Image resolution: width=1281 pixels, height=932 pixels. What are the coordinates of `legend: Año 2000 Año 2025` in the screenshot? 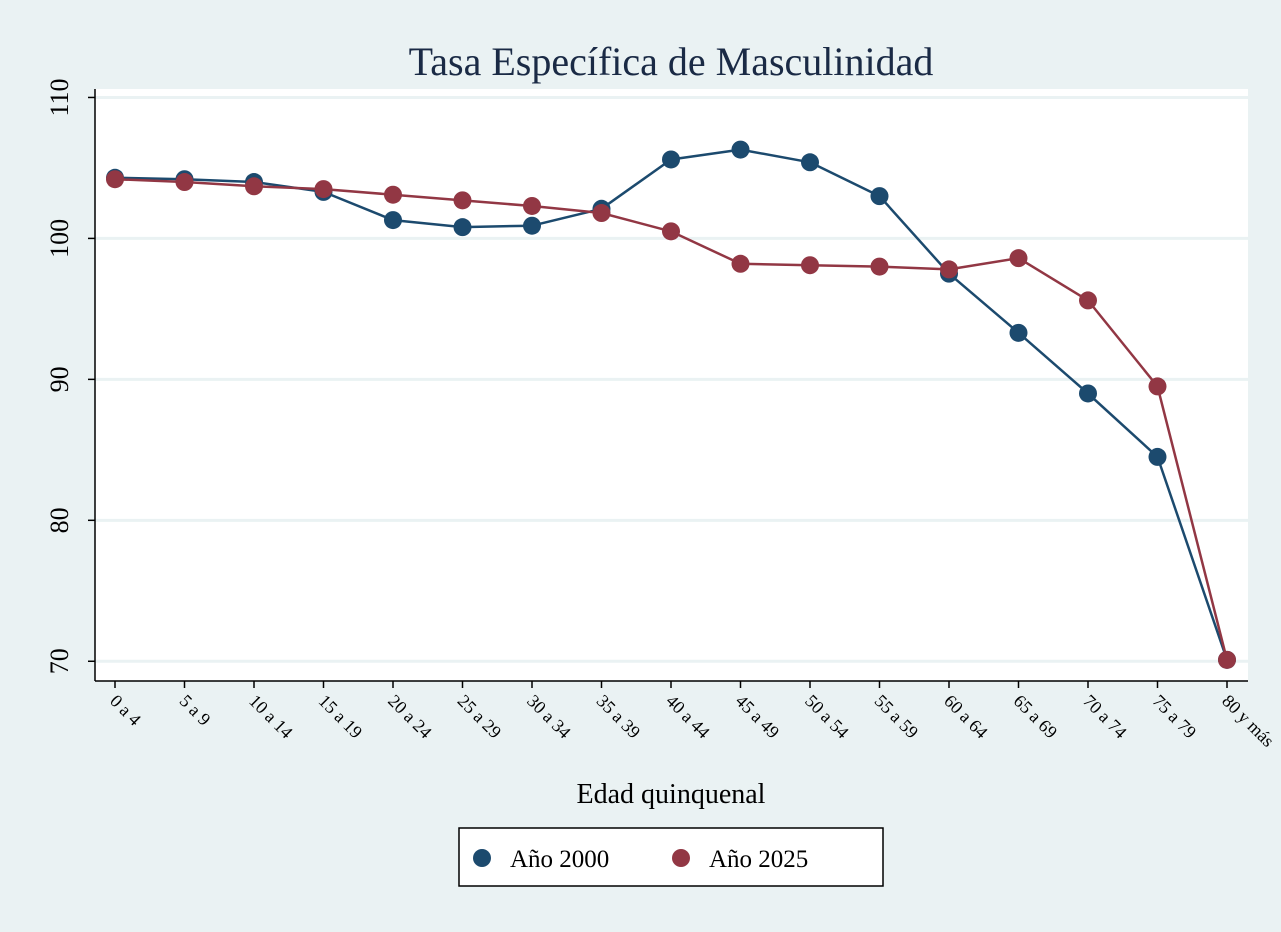 It's located at (671, 857).